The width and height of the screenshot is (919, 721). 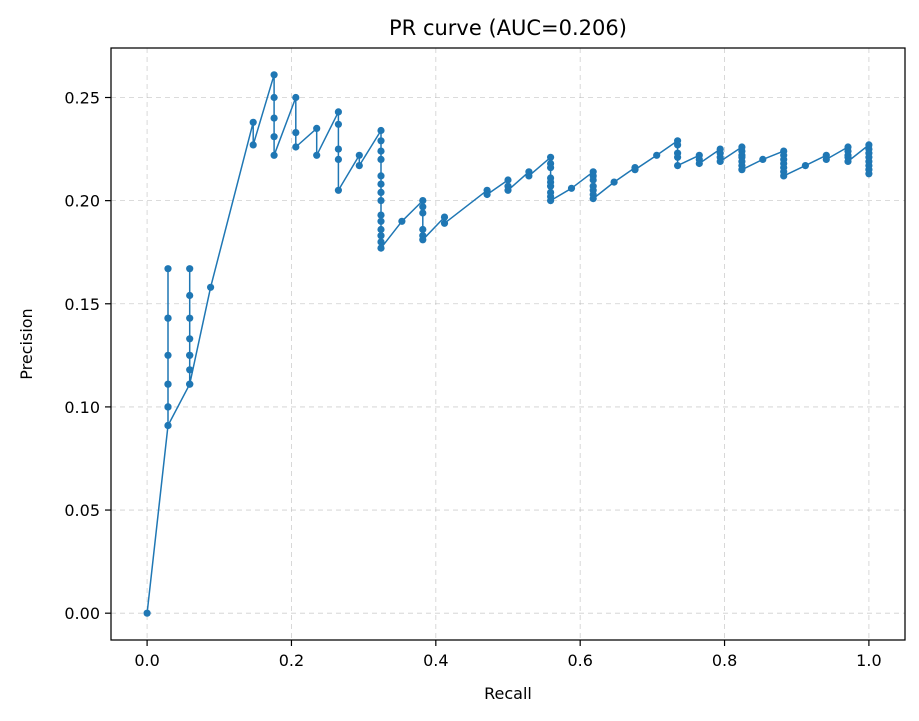 I want to click on chart-title: PR curve (AUC=0.206), so click(x=508, y=28).